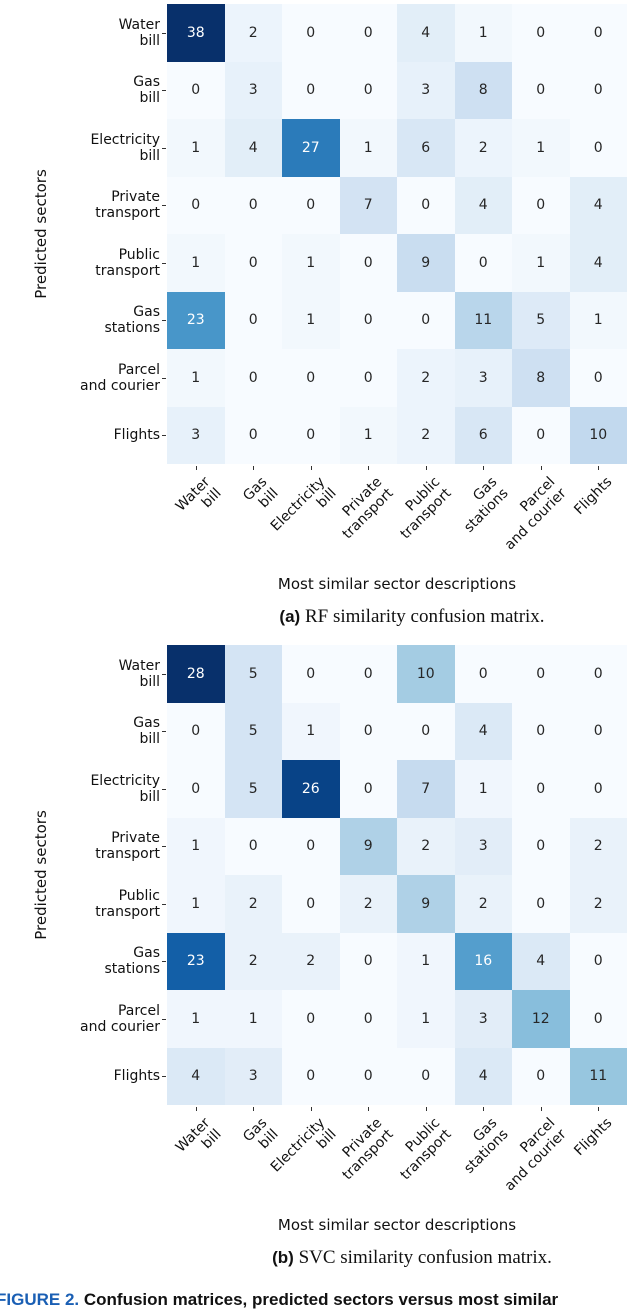  I want to click on heatmap-cell: 16, so click(483, 961).